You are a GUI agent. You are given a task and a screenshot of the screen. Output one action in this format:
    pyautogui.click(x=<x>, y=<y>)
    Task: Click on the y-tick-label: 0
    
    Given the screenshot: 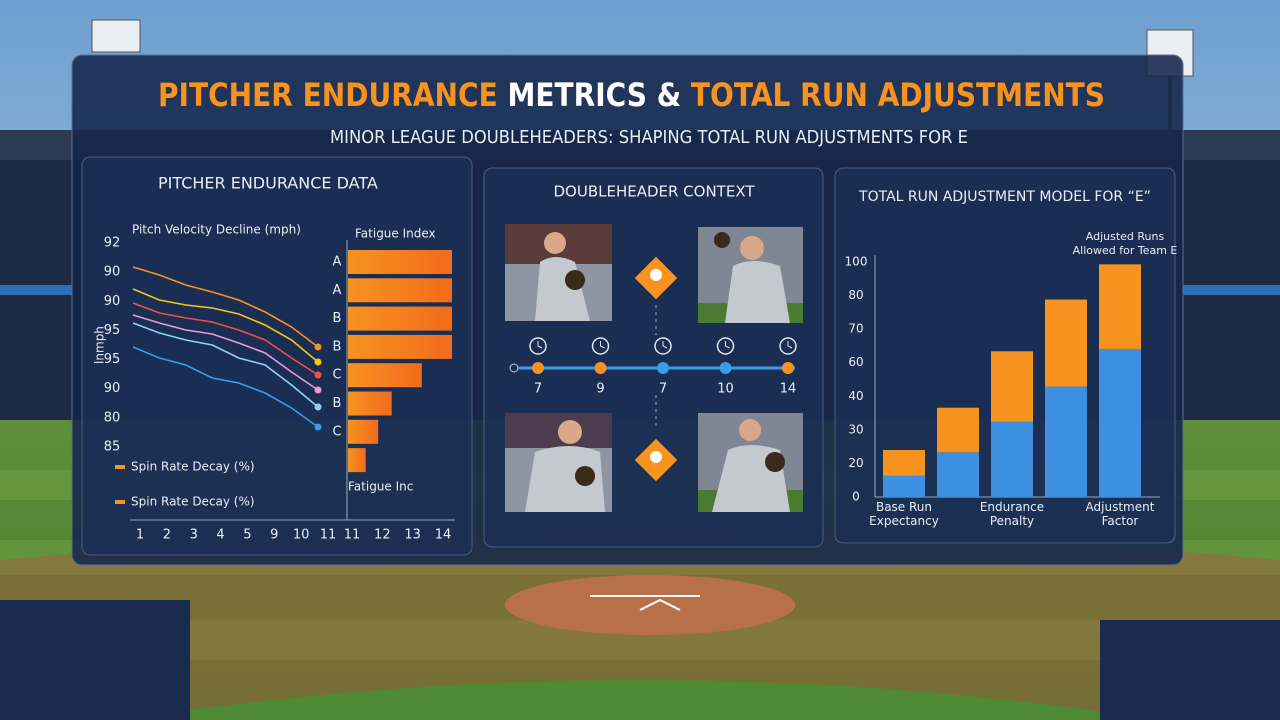 What is the action you would take?
    pyautogui.click(x=856, y=497)
    